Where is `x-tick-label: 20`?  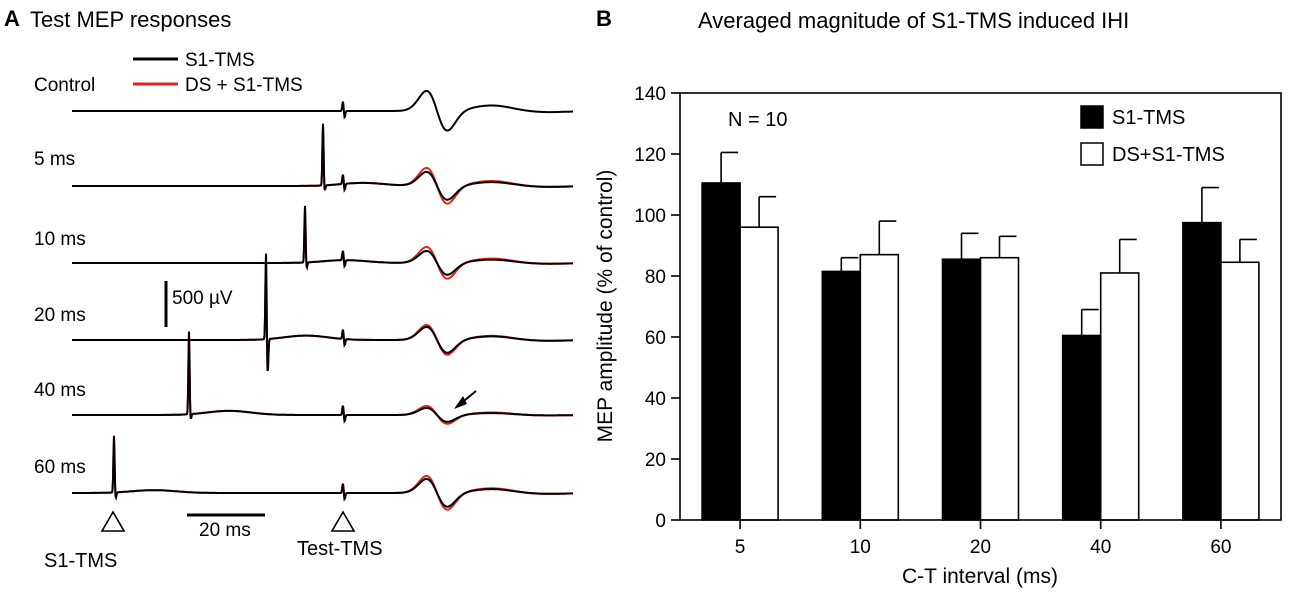
x-tick-label: 20 is located at coordinates (980, 547).